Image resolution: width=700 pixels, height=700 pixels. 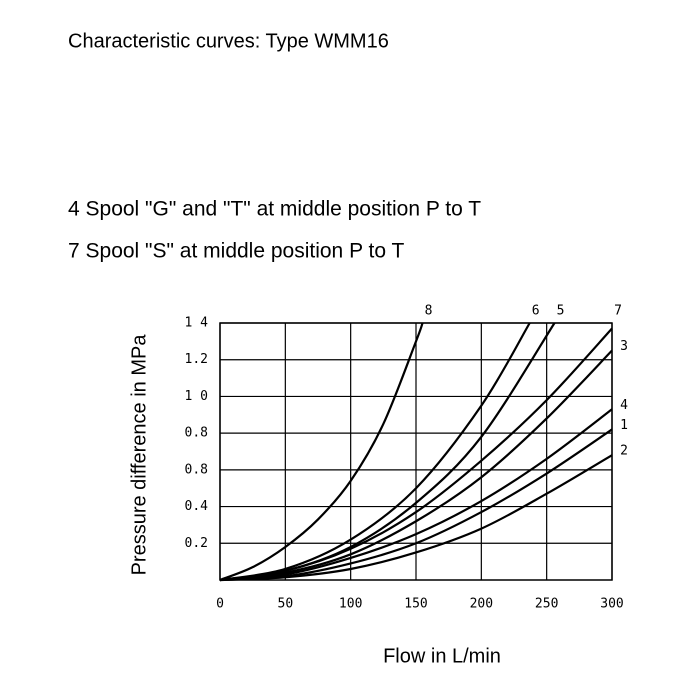 What do you see at coordinates (415, 604) in the screenshot?
I see `x-tick-label: 150` at bounding box center [415, 604].